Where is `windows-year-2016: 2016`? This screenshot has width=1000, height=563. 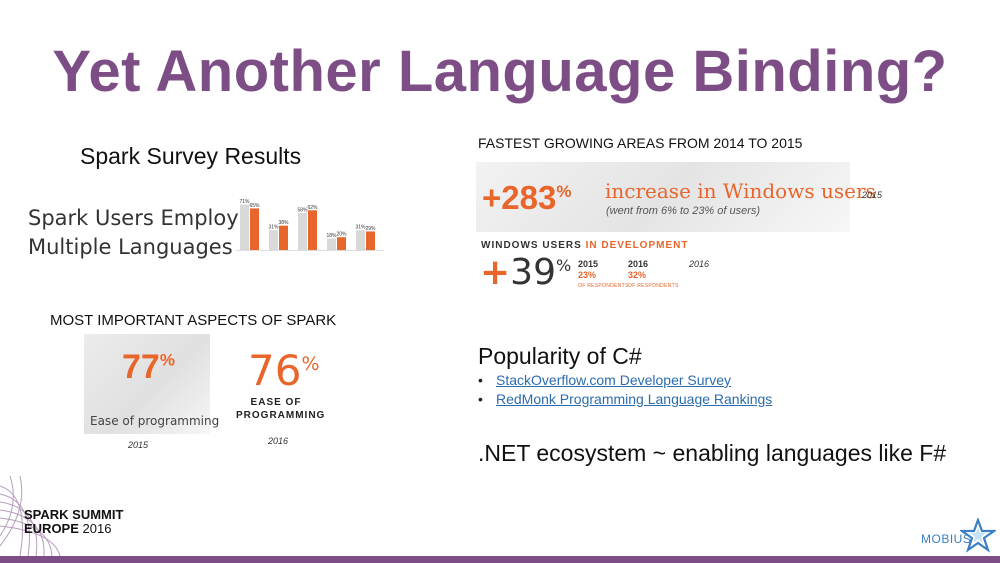
windows-year-2016: 2016 is located at coordinates (699, 264).